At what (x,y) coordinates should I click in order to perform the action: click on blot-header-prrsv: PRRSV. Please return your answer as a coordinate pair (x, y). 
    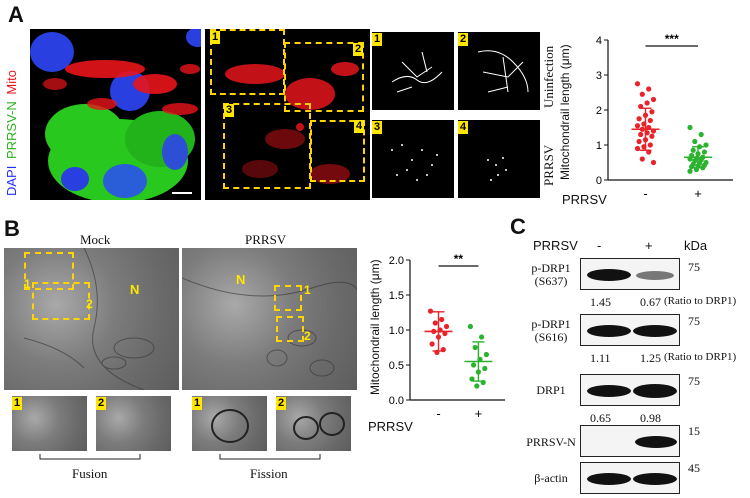
    Looking at the image, I should click on (555, 245).